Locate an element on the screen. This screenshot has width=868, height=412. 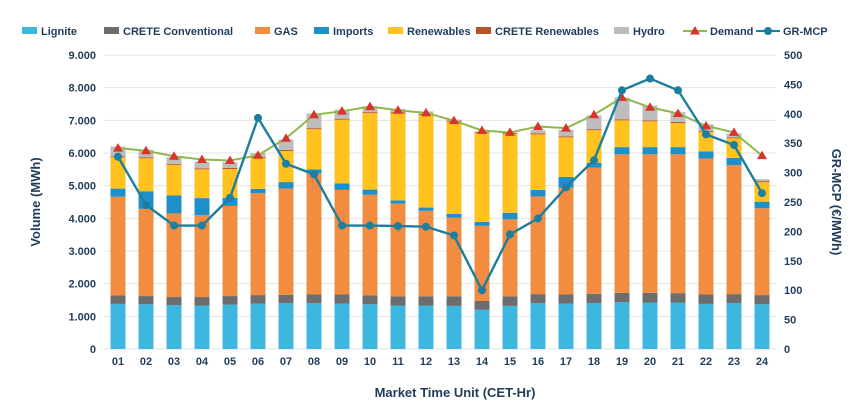
y2-tick-label: 500 is located at coordinates (793, 56).